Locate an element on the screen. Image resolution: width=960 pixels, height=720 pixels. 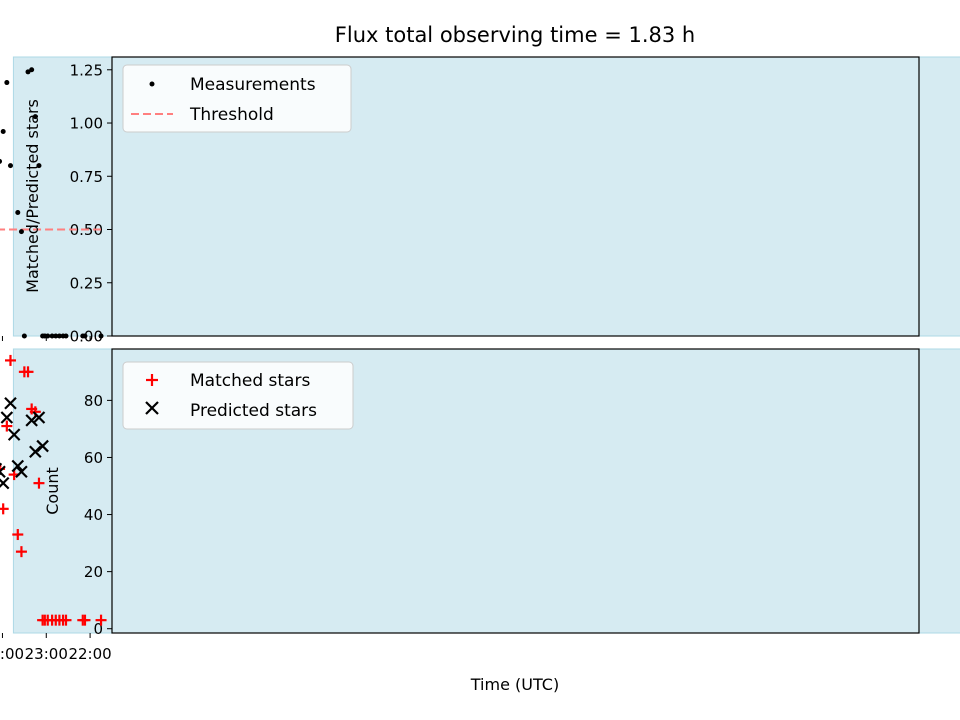
legend-measurements-marker is located at coordinates (152, 84).